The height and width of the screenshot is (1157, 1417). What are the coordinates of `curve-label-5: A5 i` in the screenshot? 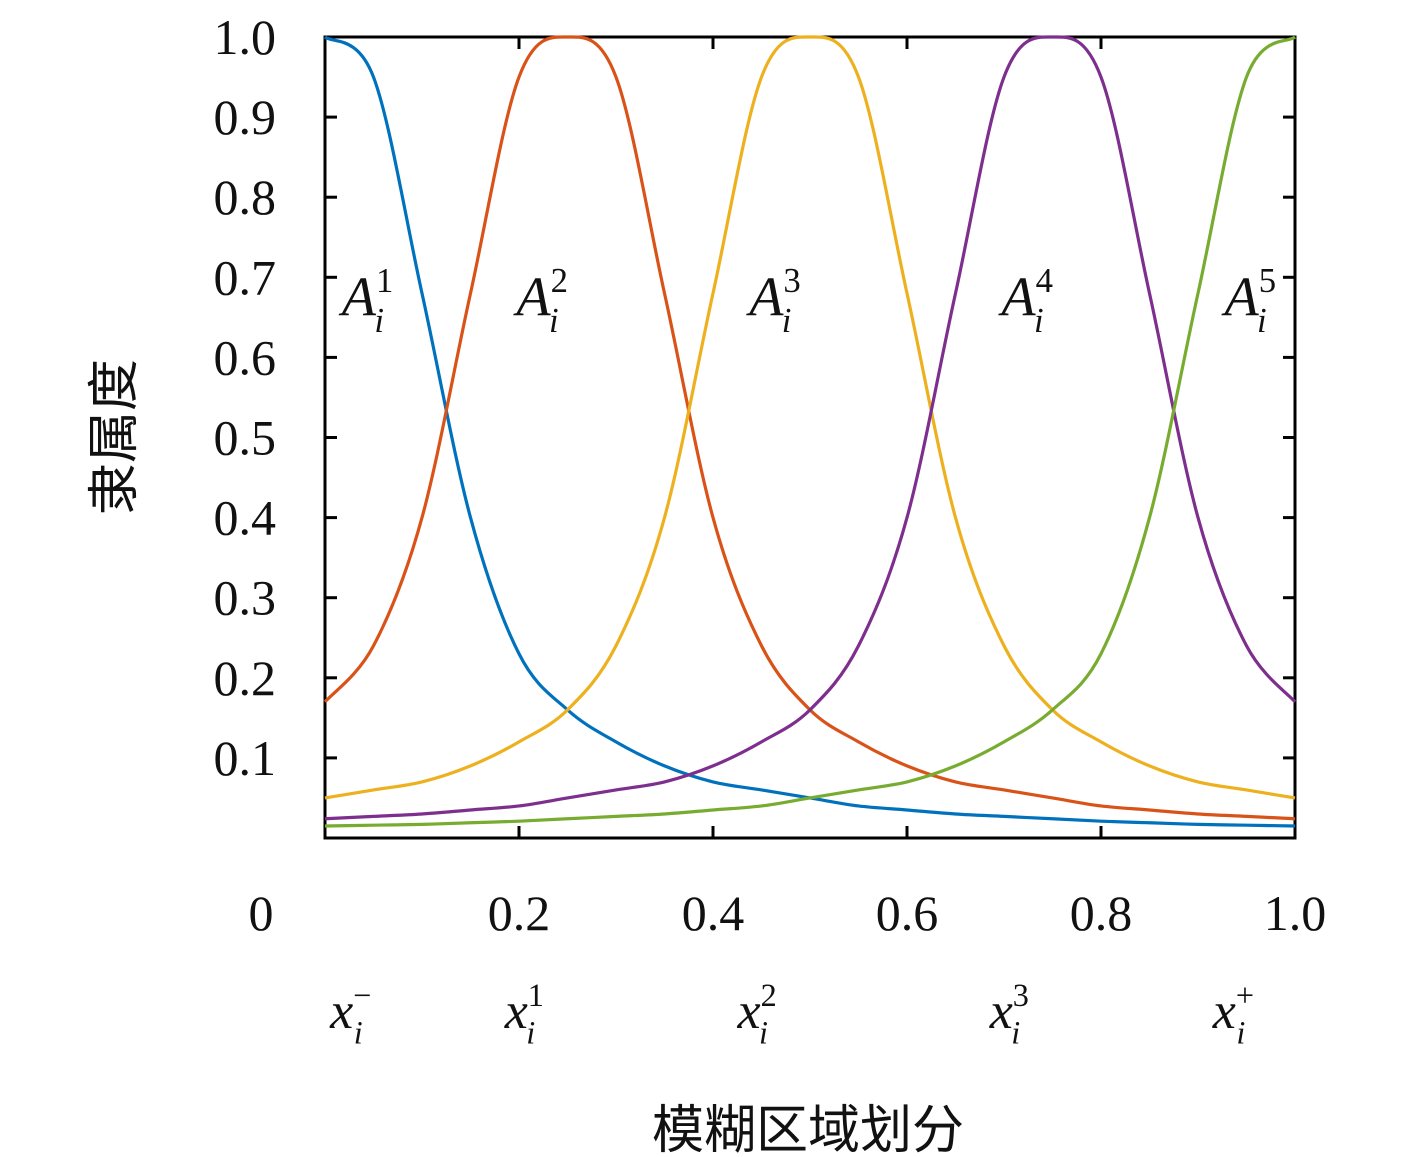 It's located at (1249, 300).